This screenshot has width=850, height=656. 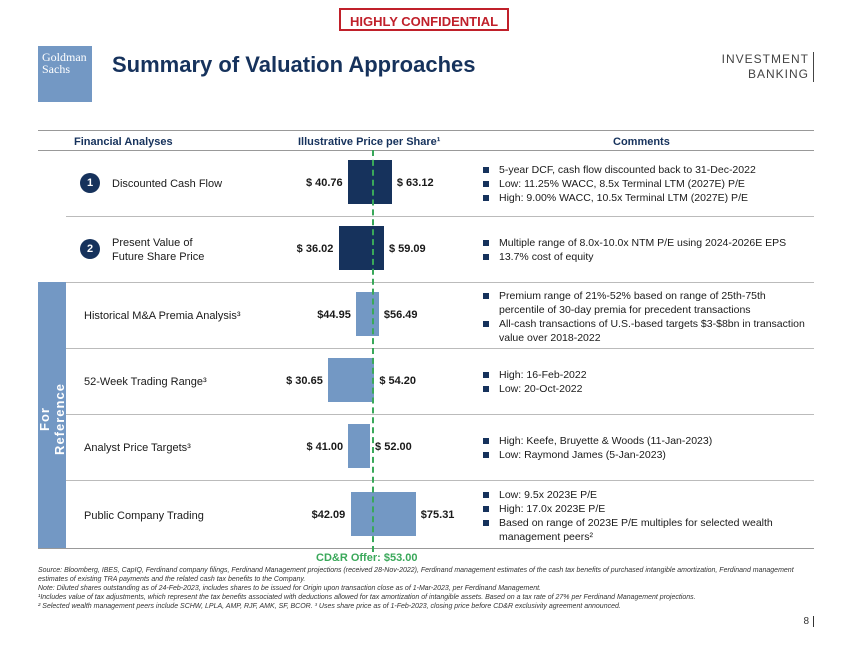 What do you see at coordinates (144, 516) in the screenshot?
I see `row-label-public-company: Public Company Trading` at bounding box center [144, 516].